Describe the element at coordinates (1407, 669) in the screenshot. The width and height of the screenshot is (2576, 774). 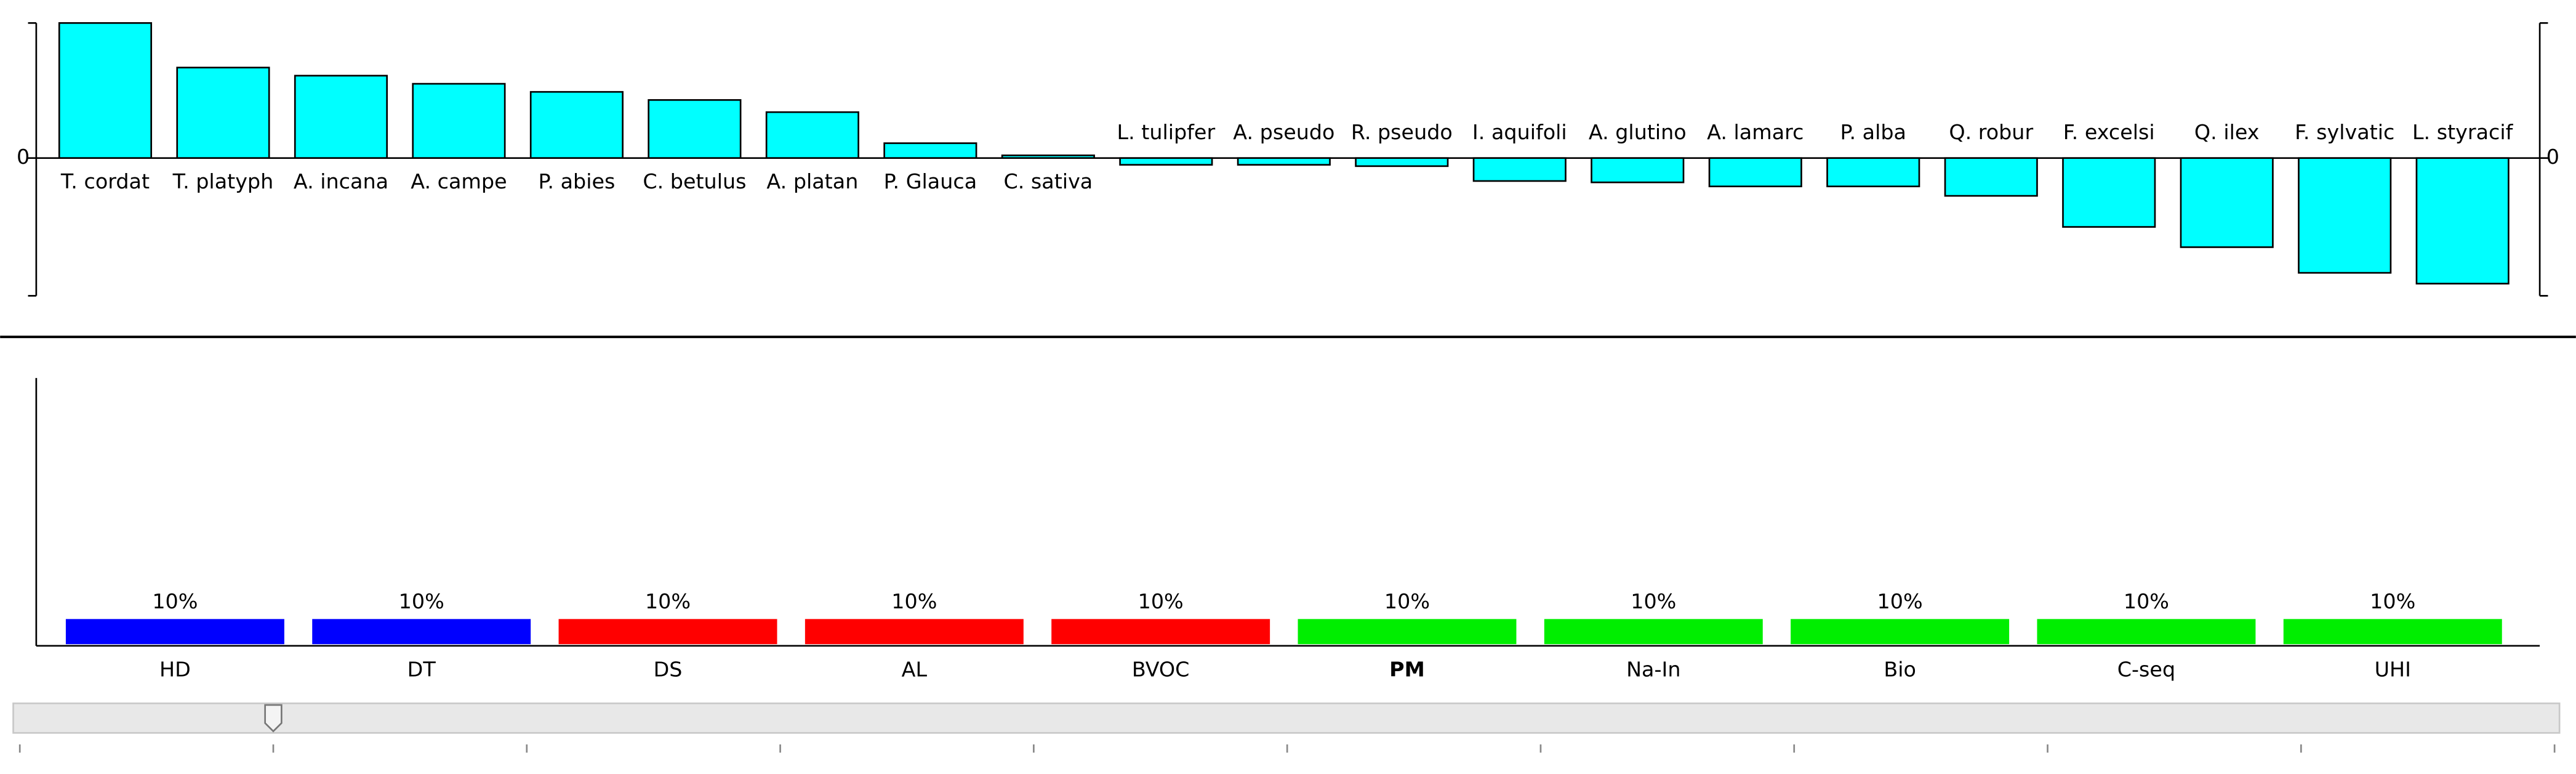
I see `category-label: PM` at that location.